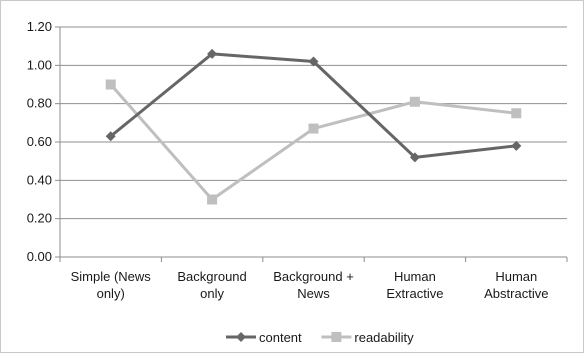 The height and width of the screenshot is (353, 584). I want to click on legend-item-readability: readability, so click(367, 337).